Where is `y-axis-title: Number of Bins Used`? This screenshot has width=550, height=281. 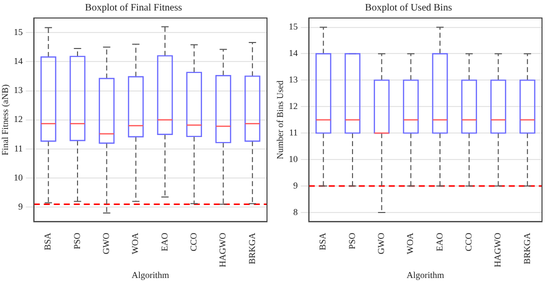 y-axis-title: Number of Bins Used is located at coordinates (279, 120).